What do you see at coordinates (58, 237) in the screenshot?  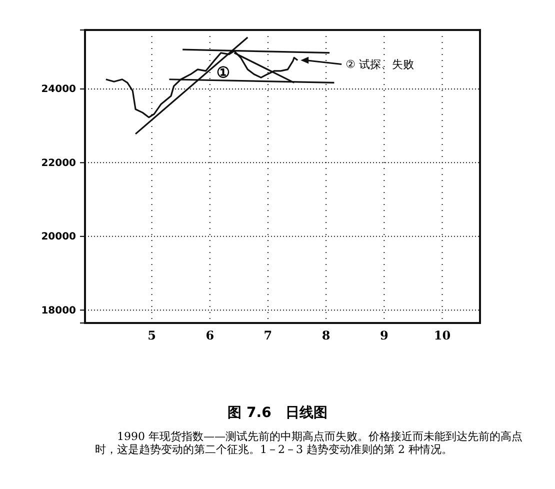 I see `y-tick-label: 20000` at bounding box center [58, 237].